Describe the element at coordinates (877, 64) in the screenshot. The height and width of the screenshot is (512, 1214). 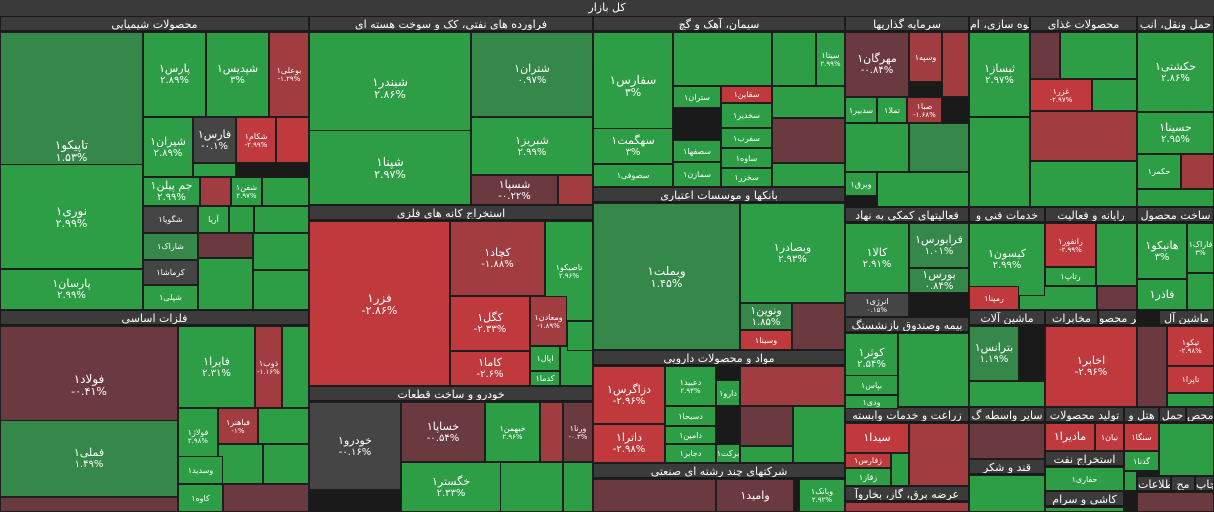
I see `tile-69: مهرگان۱ -۰.۸۴%` at that location.